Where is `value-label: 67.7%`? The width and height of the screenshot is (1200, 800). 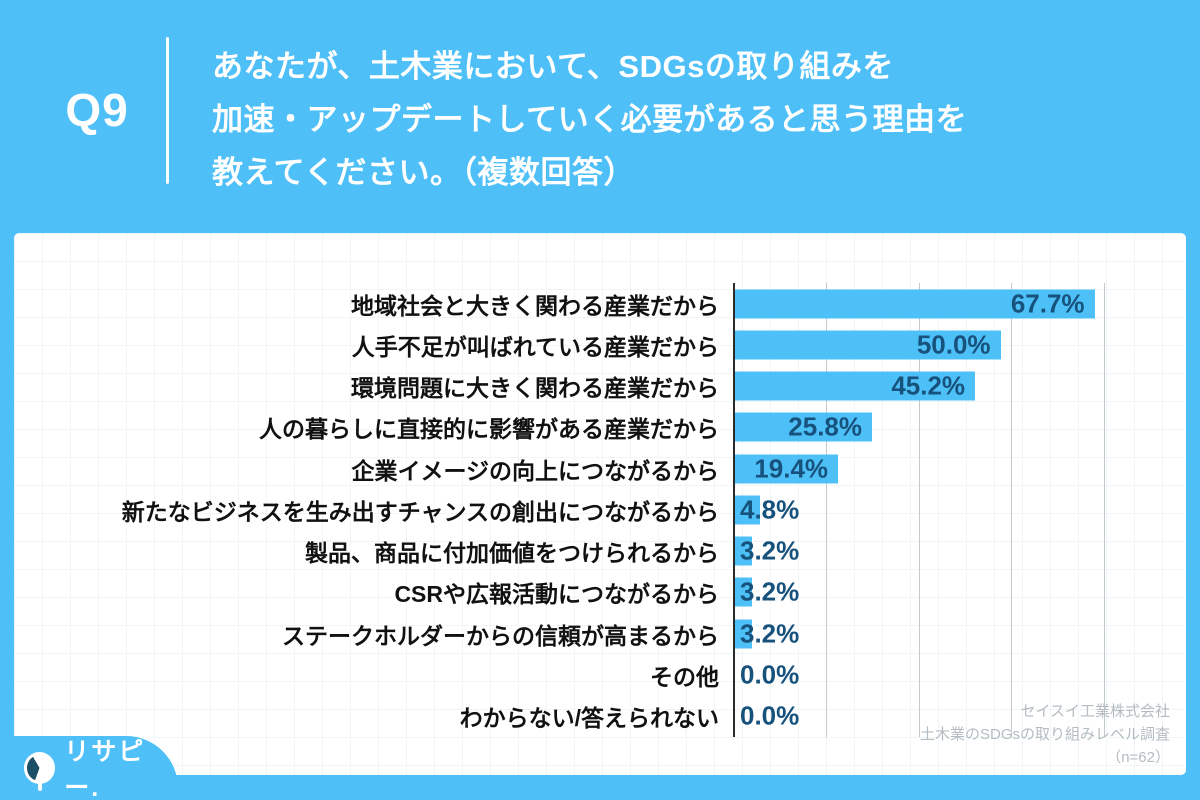
value-label: 67.7% is located at coordinates (1047, 303).